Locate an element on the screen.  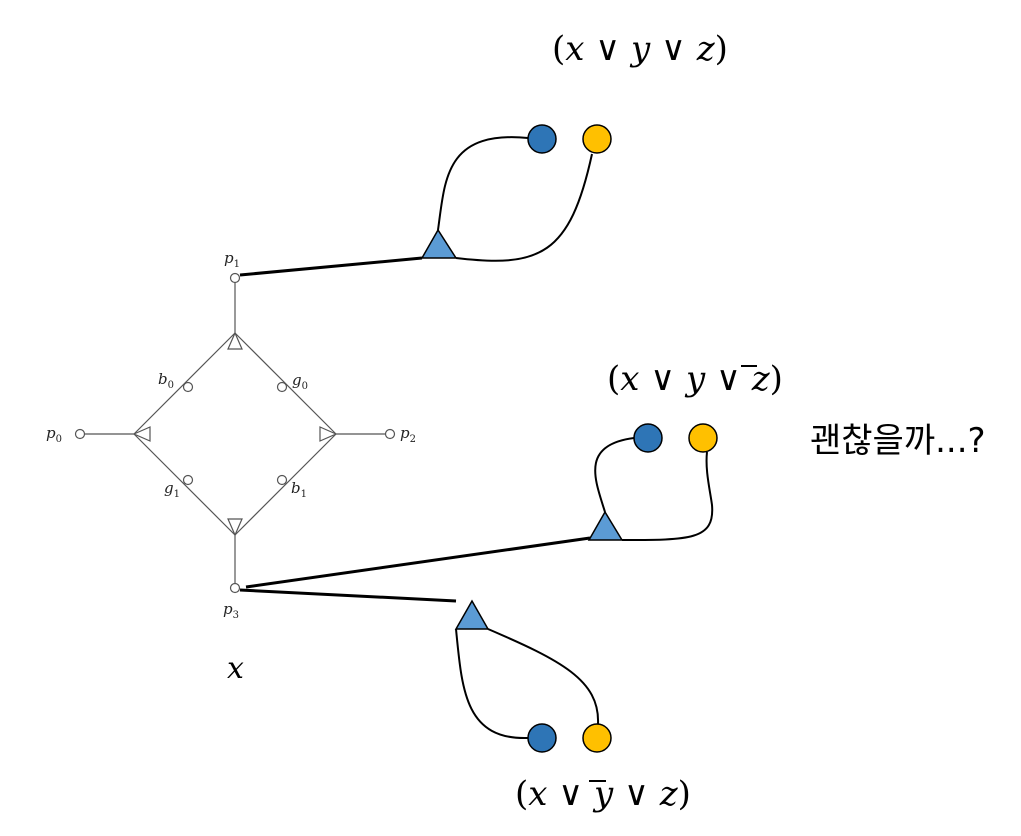
clause2-curve-yellow is located at coordinates (667, 496).